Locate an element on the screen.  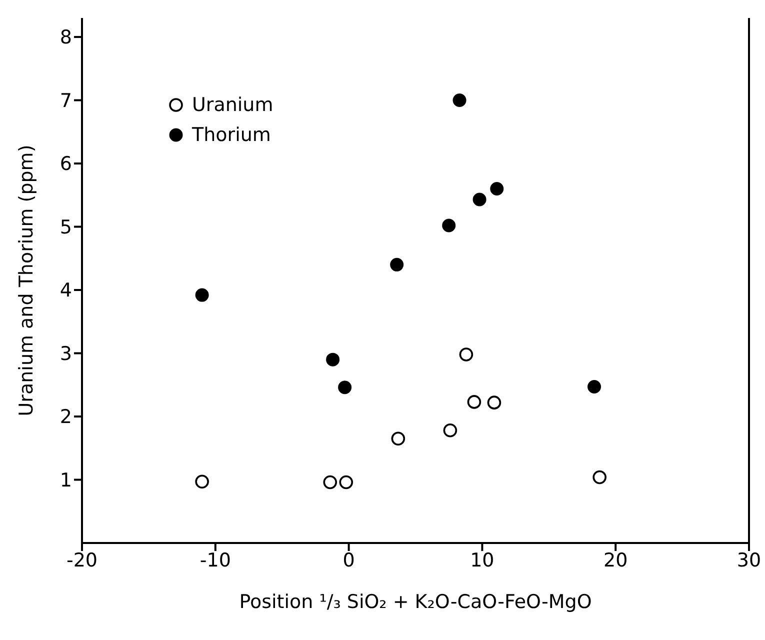
y-axis-title: Uranium and Thorium (ppm) is located at coordinates (27, 280).